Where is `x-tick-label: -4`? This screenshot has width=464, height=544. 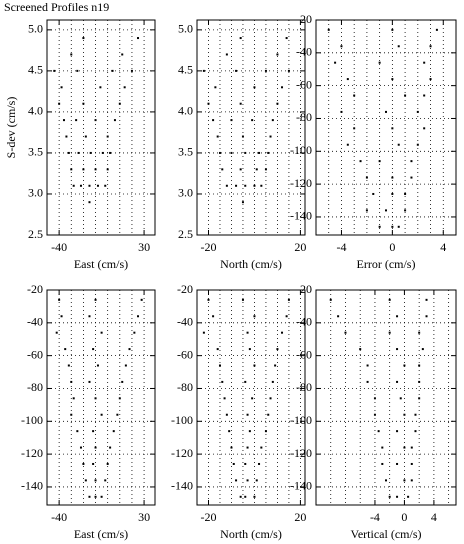
x-tick-label: -4 is located at coordinates (375, 517).